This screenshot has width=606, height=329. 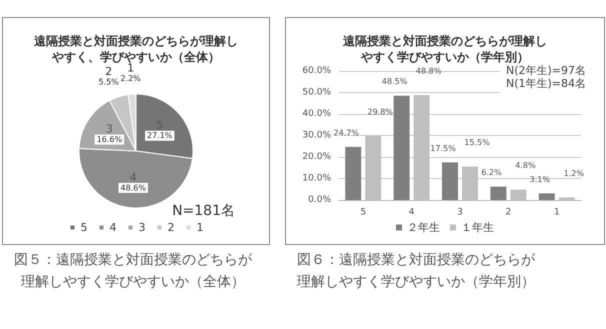 I want to click on annotation: N(2年生)=97名, so click(x=546, y=70).